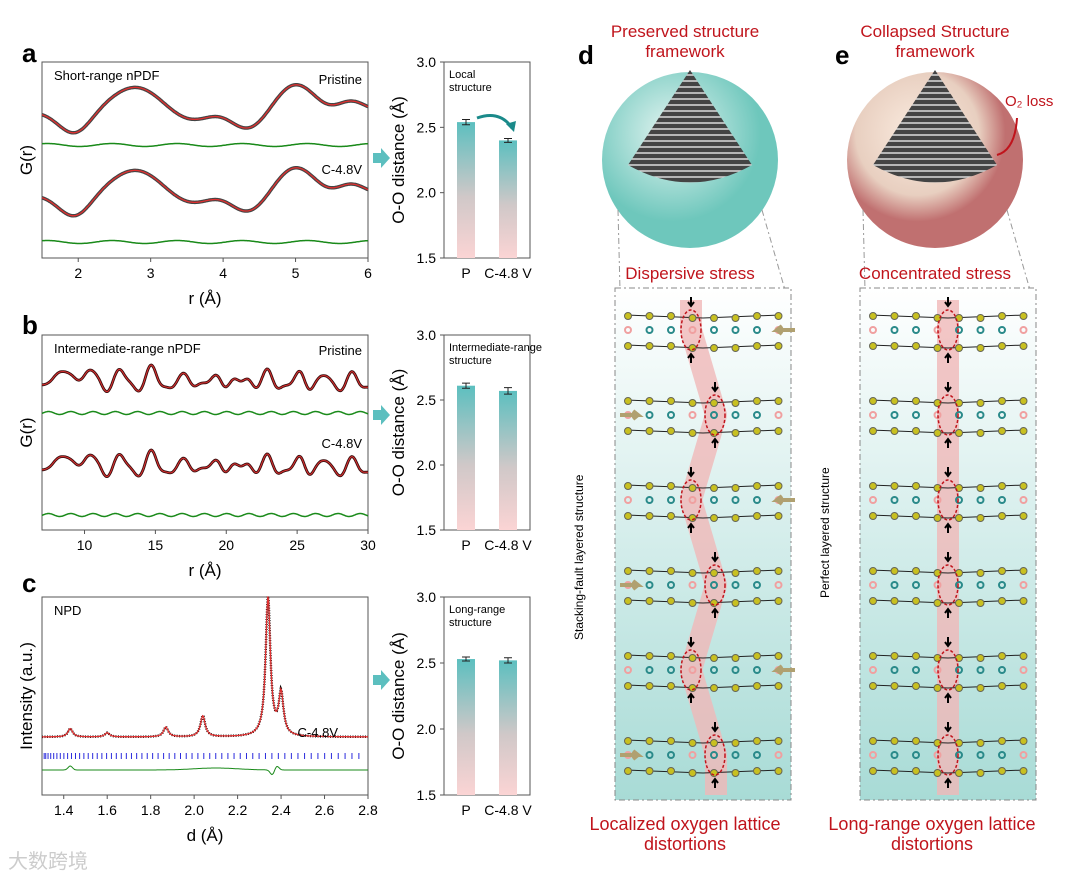 The image size is (1080, 877). Describe the element at coordinates (825, 532) in the screenshot. I see `e-side-label: Perfect layered structure` at that location.